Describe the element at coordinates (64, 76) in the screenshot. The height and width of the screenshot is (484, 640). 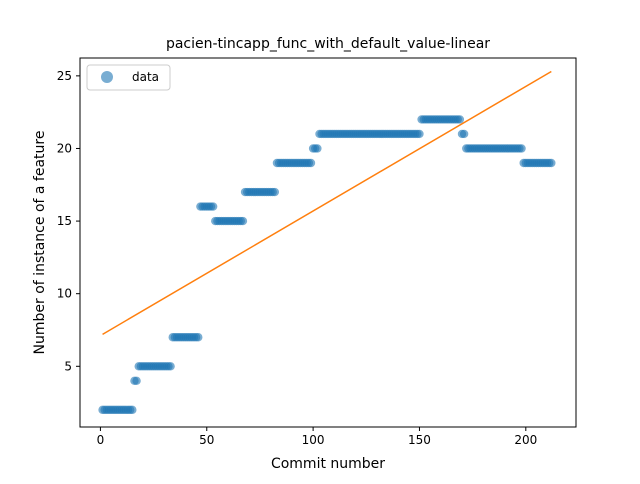
I see `y-tick-label: 25` at that location.